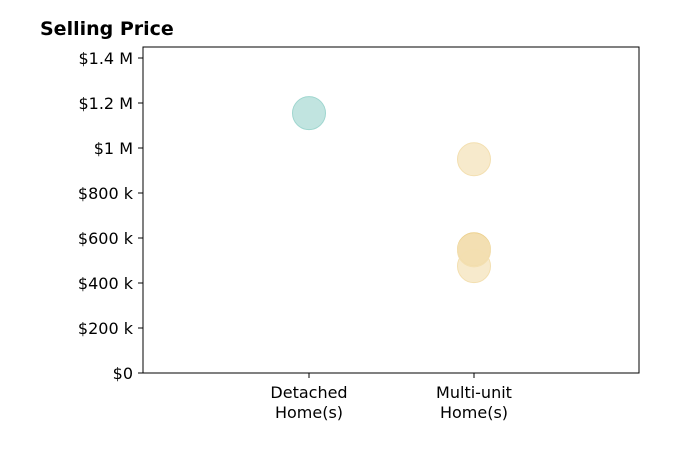 This screenshot has height=462, width=679. What do you see at coordinates (308, 392) in the screenshot?
I see `x-tick-label-line: Detached` at bounding box center [308, 392].